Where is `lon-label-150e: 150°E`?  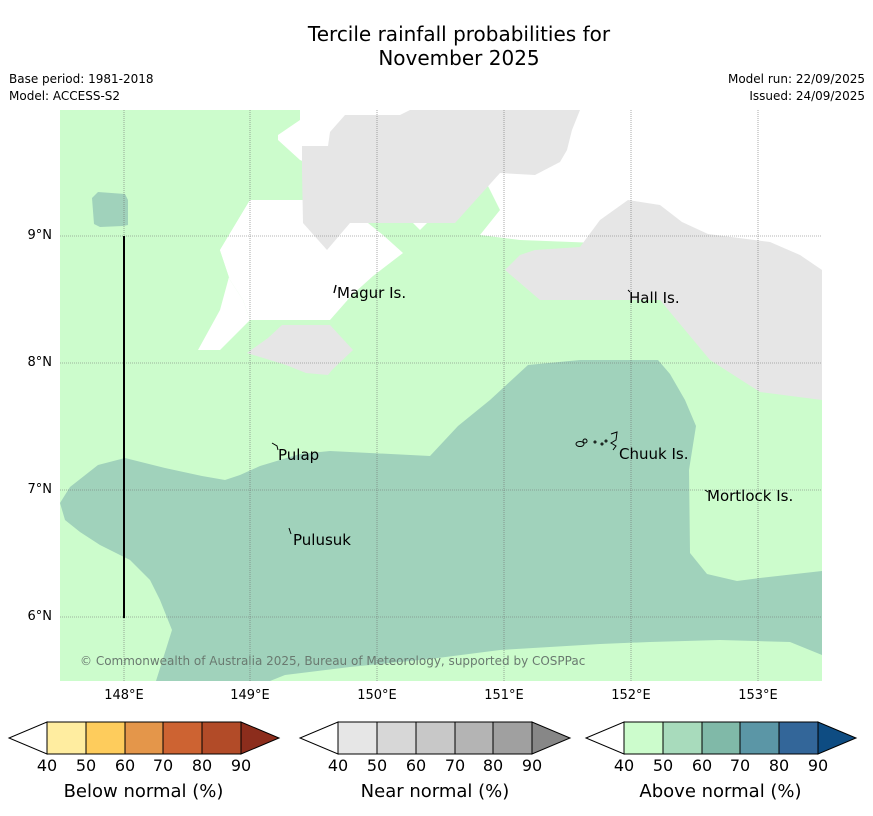
lon-label-150e: 150°E is located at coordinates (377, 695).